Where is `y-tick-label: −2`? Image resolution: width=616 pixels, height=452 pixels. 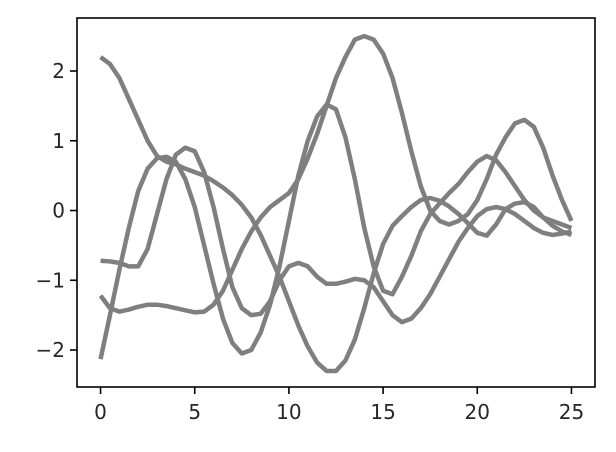
y-tick-label: −2 is located at coordinates (50, 350).